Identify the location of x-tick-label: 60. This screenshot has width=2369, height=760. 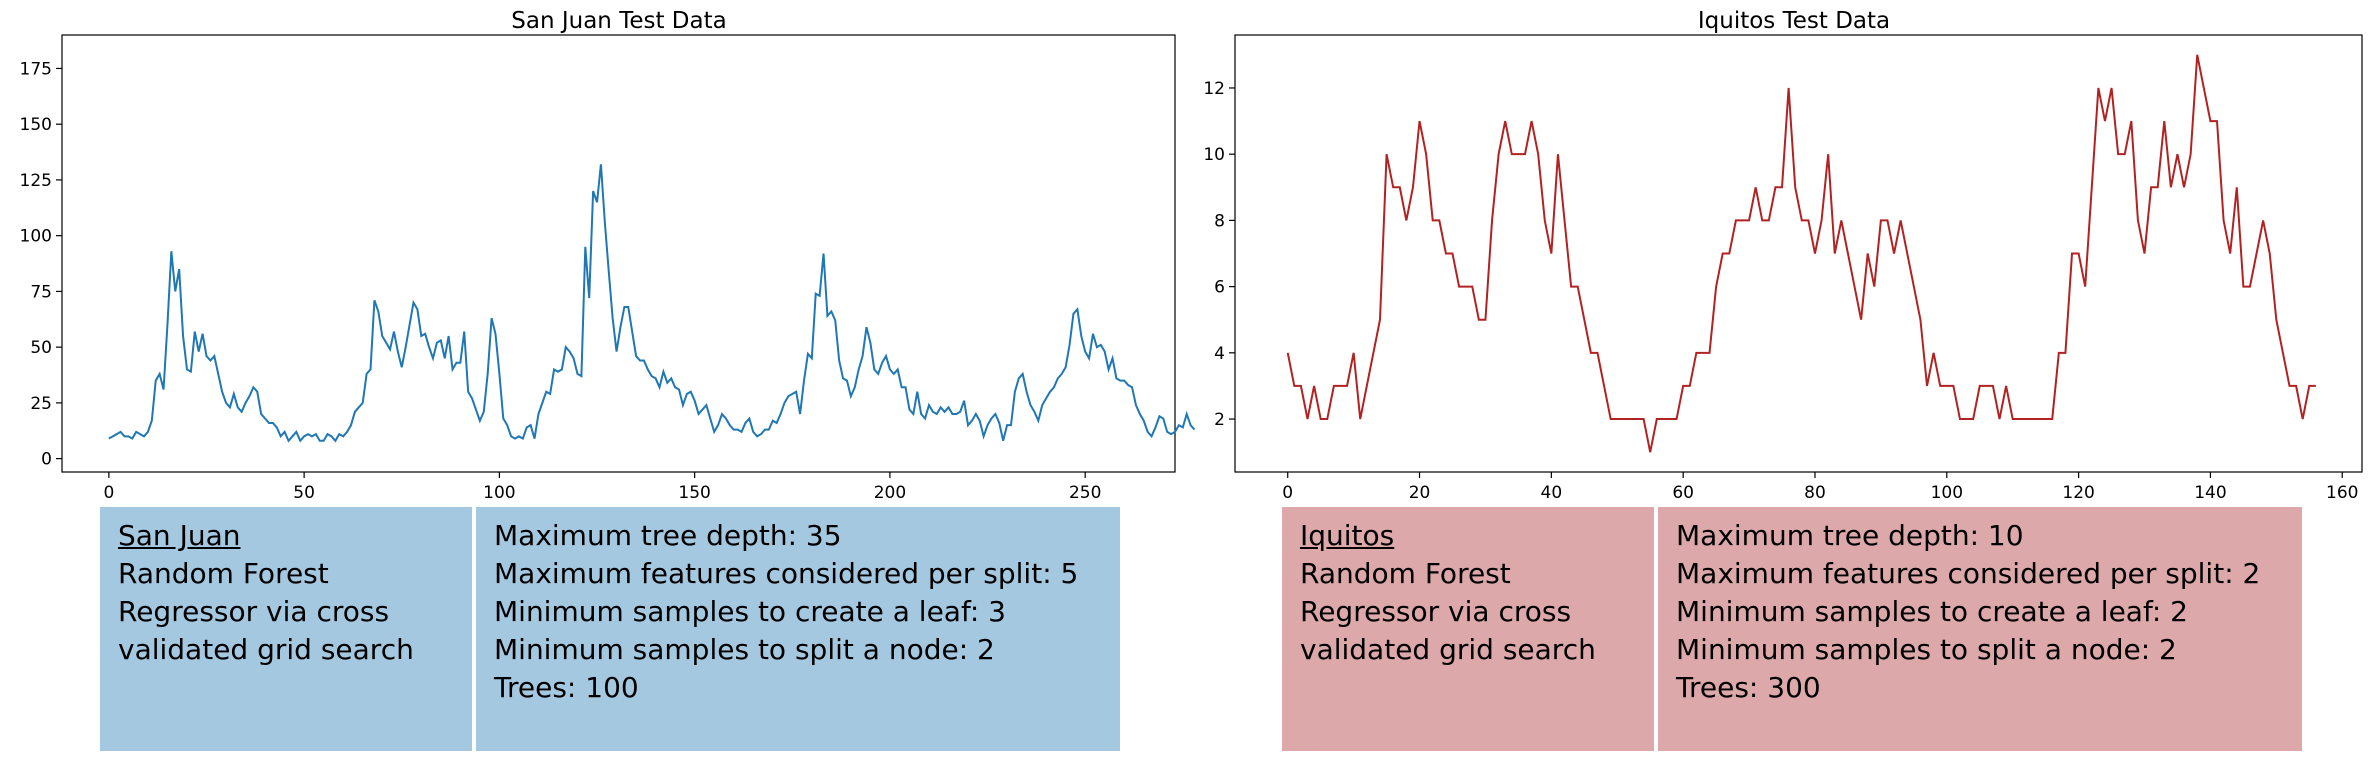
(1683, 493).